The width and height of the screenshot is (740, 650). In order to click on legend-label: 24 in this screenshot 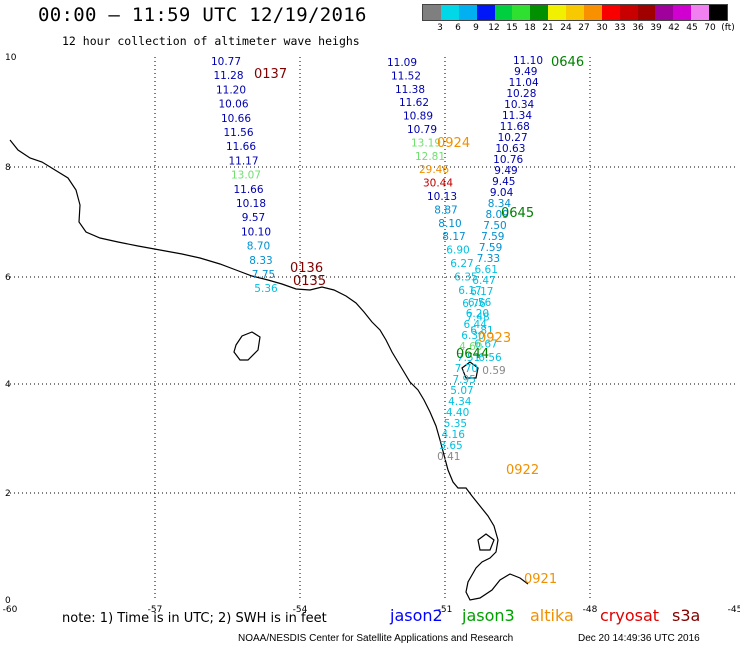, I will do `click(566, 28)`.